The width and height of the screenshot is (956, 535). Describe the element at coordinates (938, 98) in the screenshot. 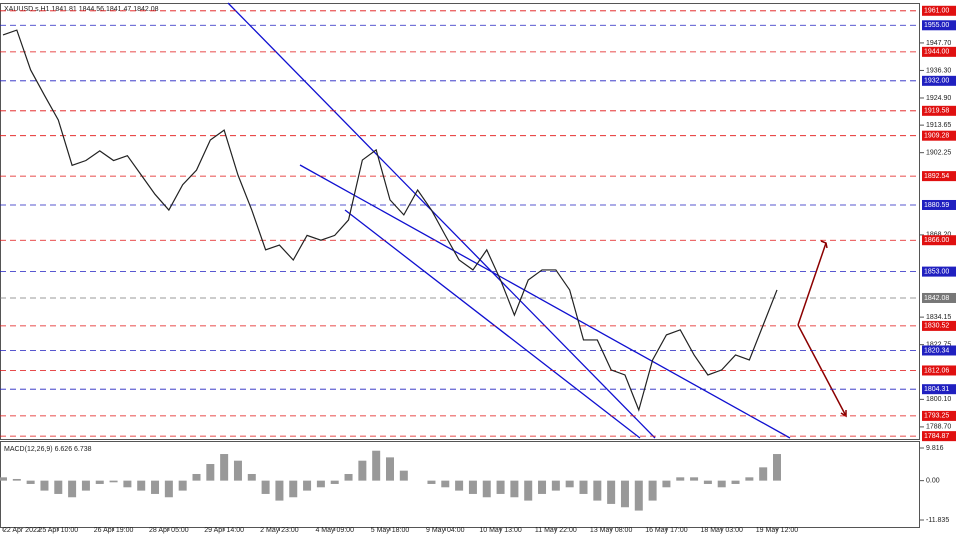

I see `y-tick-label: 1924.90` at that location.